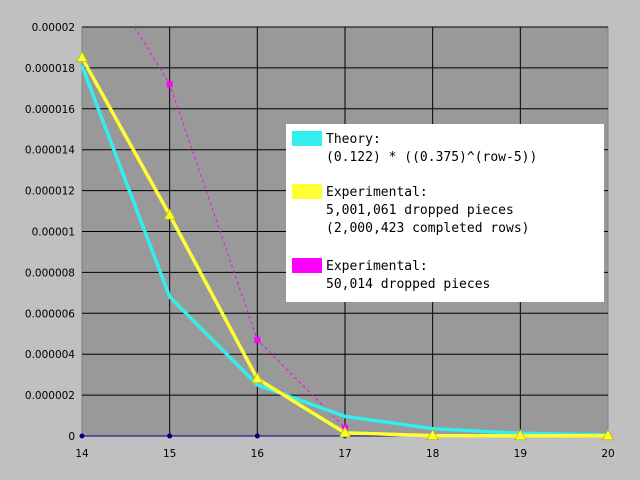 This screenshot has height=480, width=640. What do you see at coordinates (50, 314) in the screenshot?
I see `y-tick-label: 0.000006` at bounding box center [50, 314].